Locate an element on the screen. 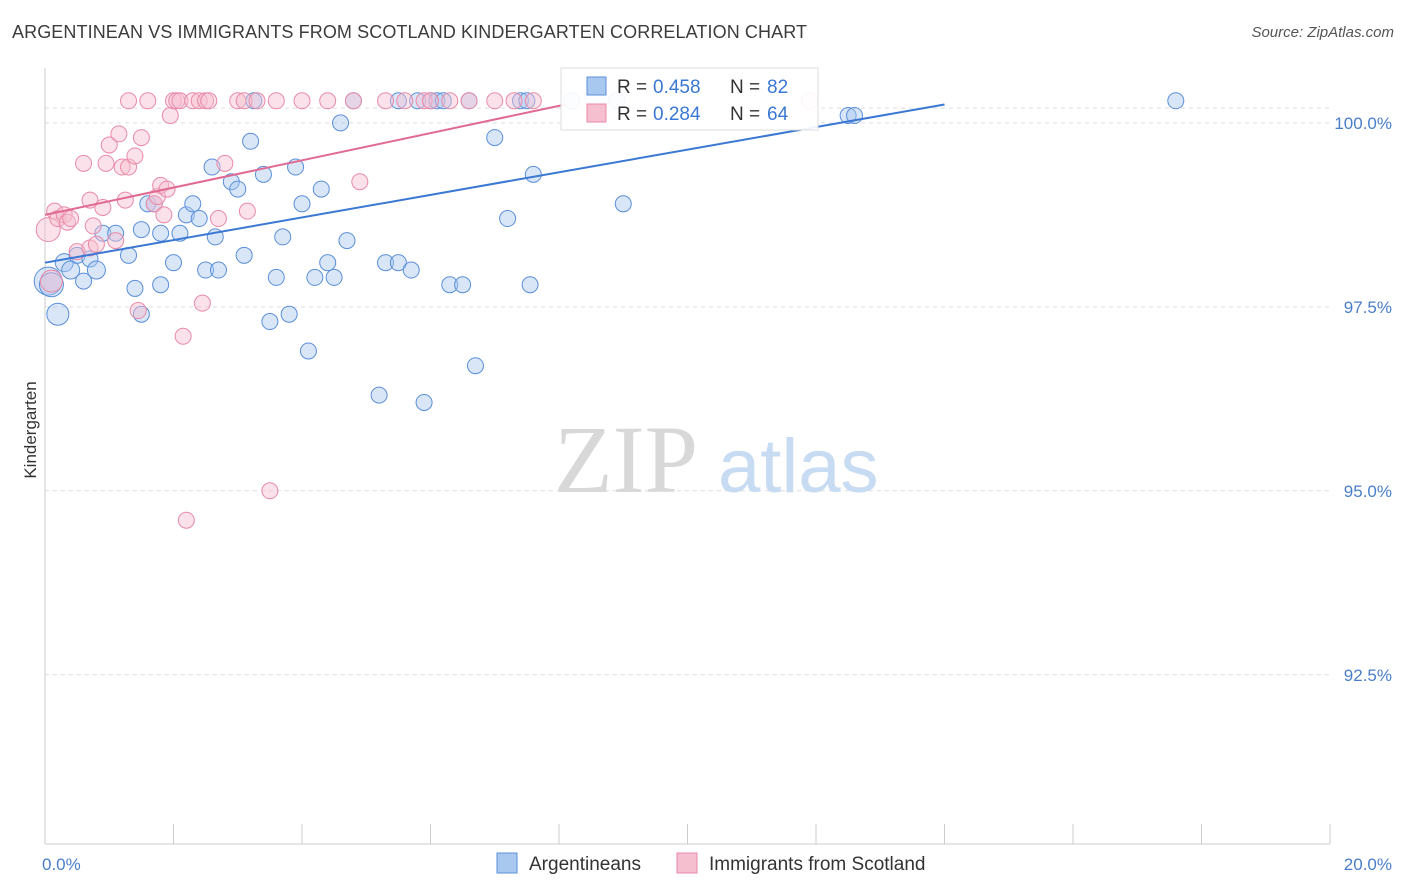 Image resolution: width=1406 pixels, height=892 pixels. watermark-zip: ZIP is located at coordinates (626, 459).